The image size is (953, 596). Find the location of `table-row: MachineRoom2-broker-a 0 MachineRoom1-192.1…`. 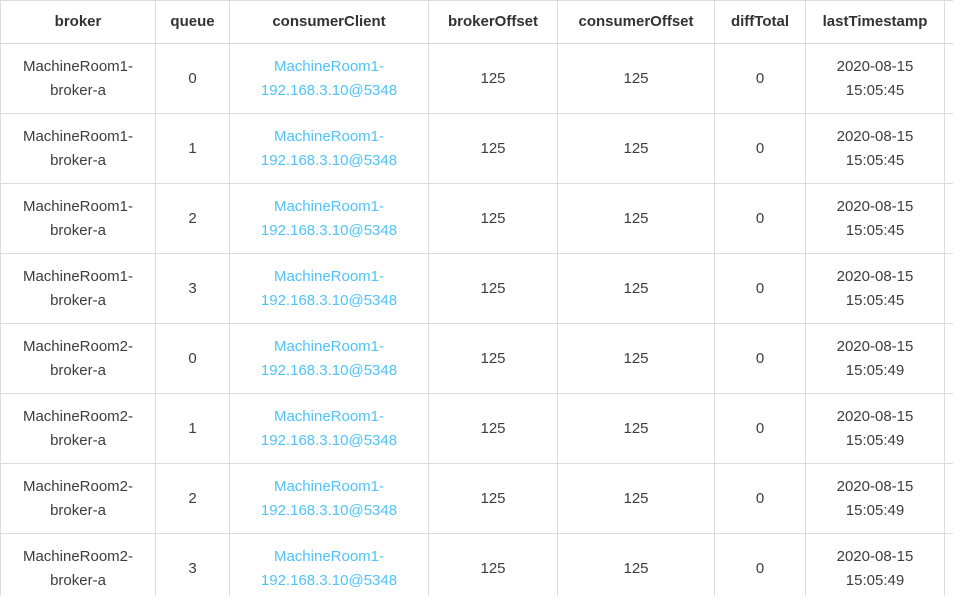

table-row: MachineRoom2-broker-a 0 MachineRoom1-192.1… is located at coordinates (476, 358).